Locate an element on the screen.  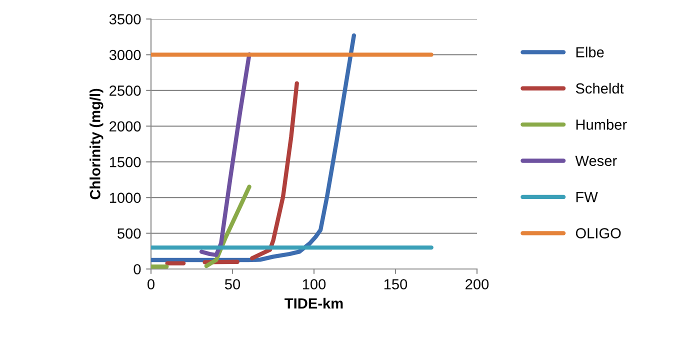
legend-label: Humber is located at coordinates (601, 124).